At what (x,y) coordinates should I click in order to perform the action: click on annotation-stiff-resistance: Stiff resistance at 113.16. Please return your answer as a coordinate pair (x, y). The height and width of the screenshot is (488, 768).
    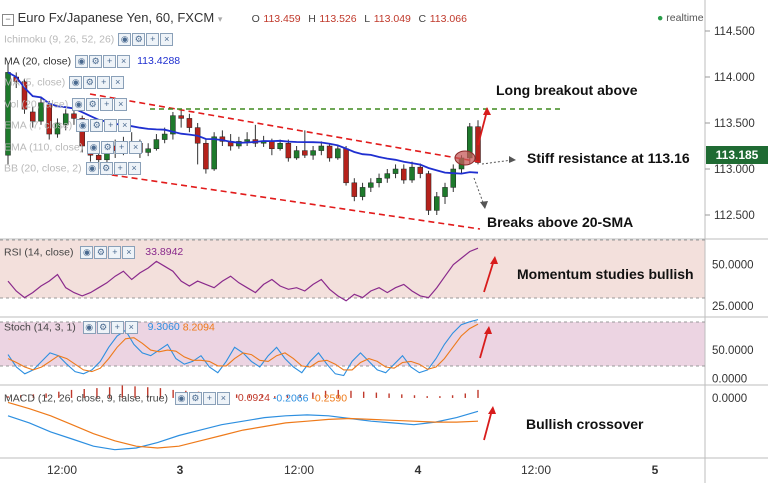
    Looking at the image, I should click on (608, 158).